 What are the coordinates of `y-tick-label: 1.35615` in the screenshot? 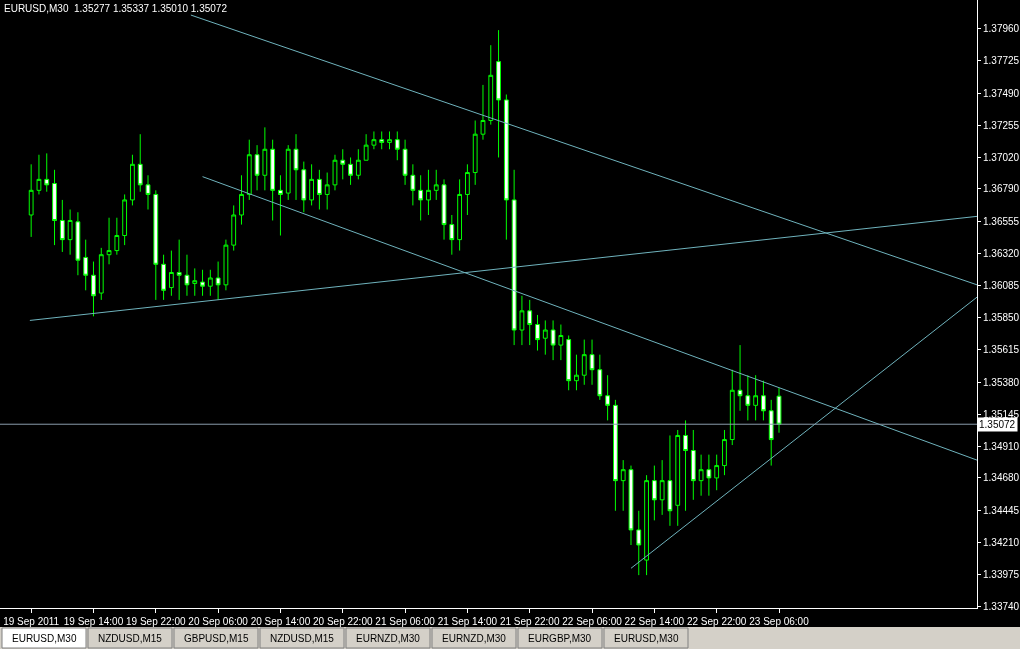 It's located at (1001, 350).